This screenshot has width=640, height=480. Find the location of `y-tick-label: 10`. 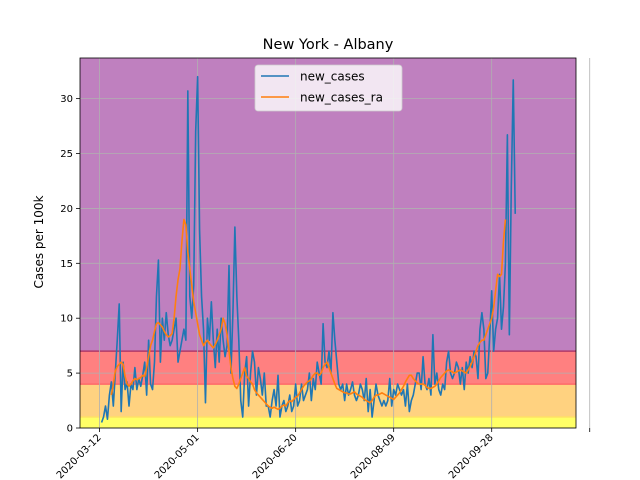

y-tick-label: 10 is located at coordinates (66, 319).